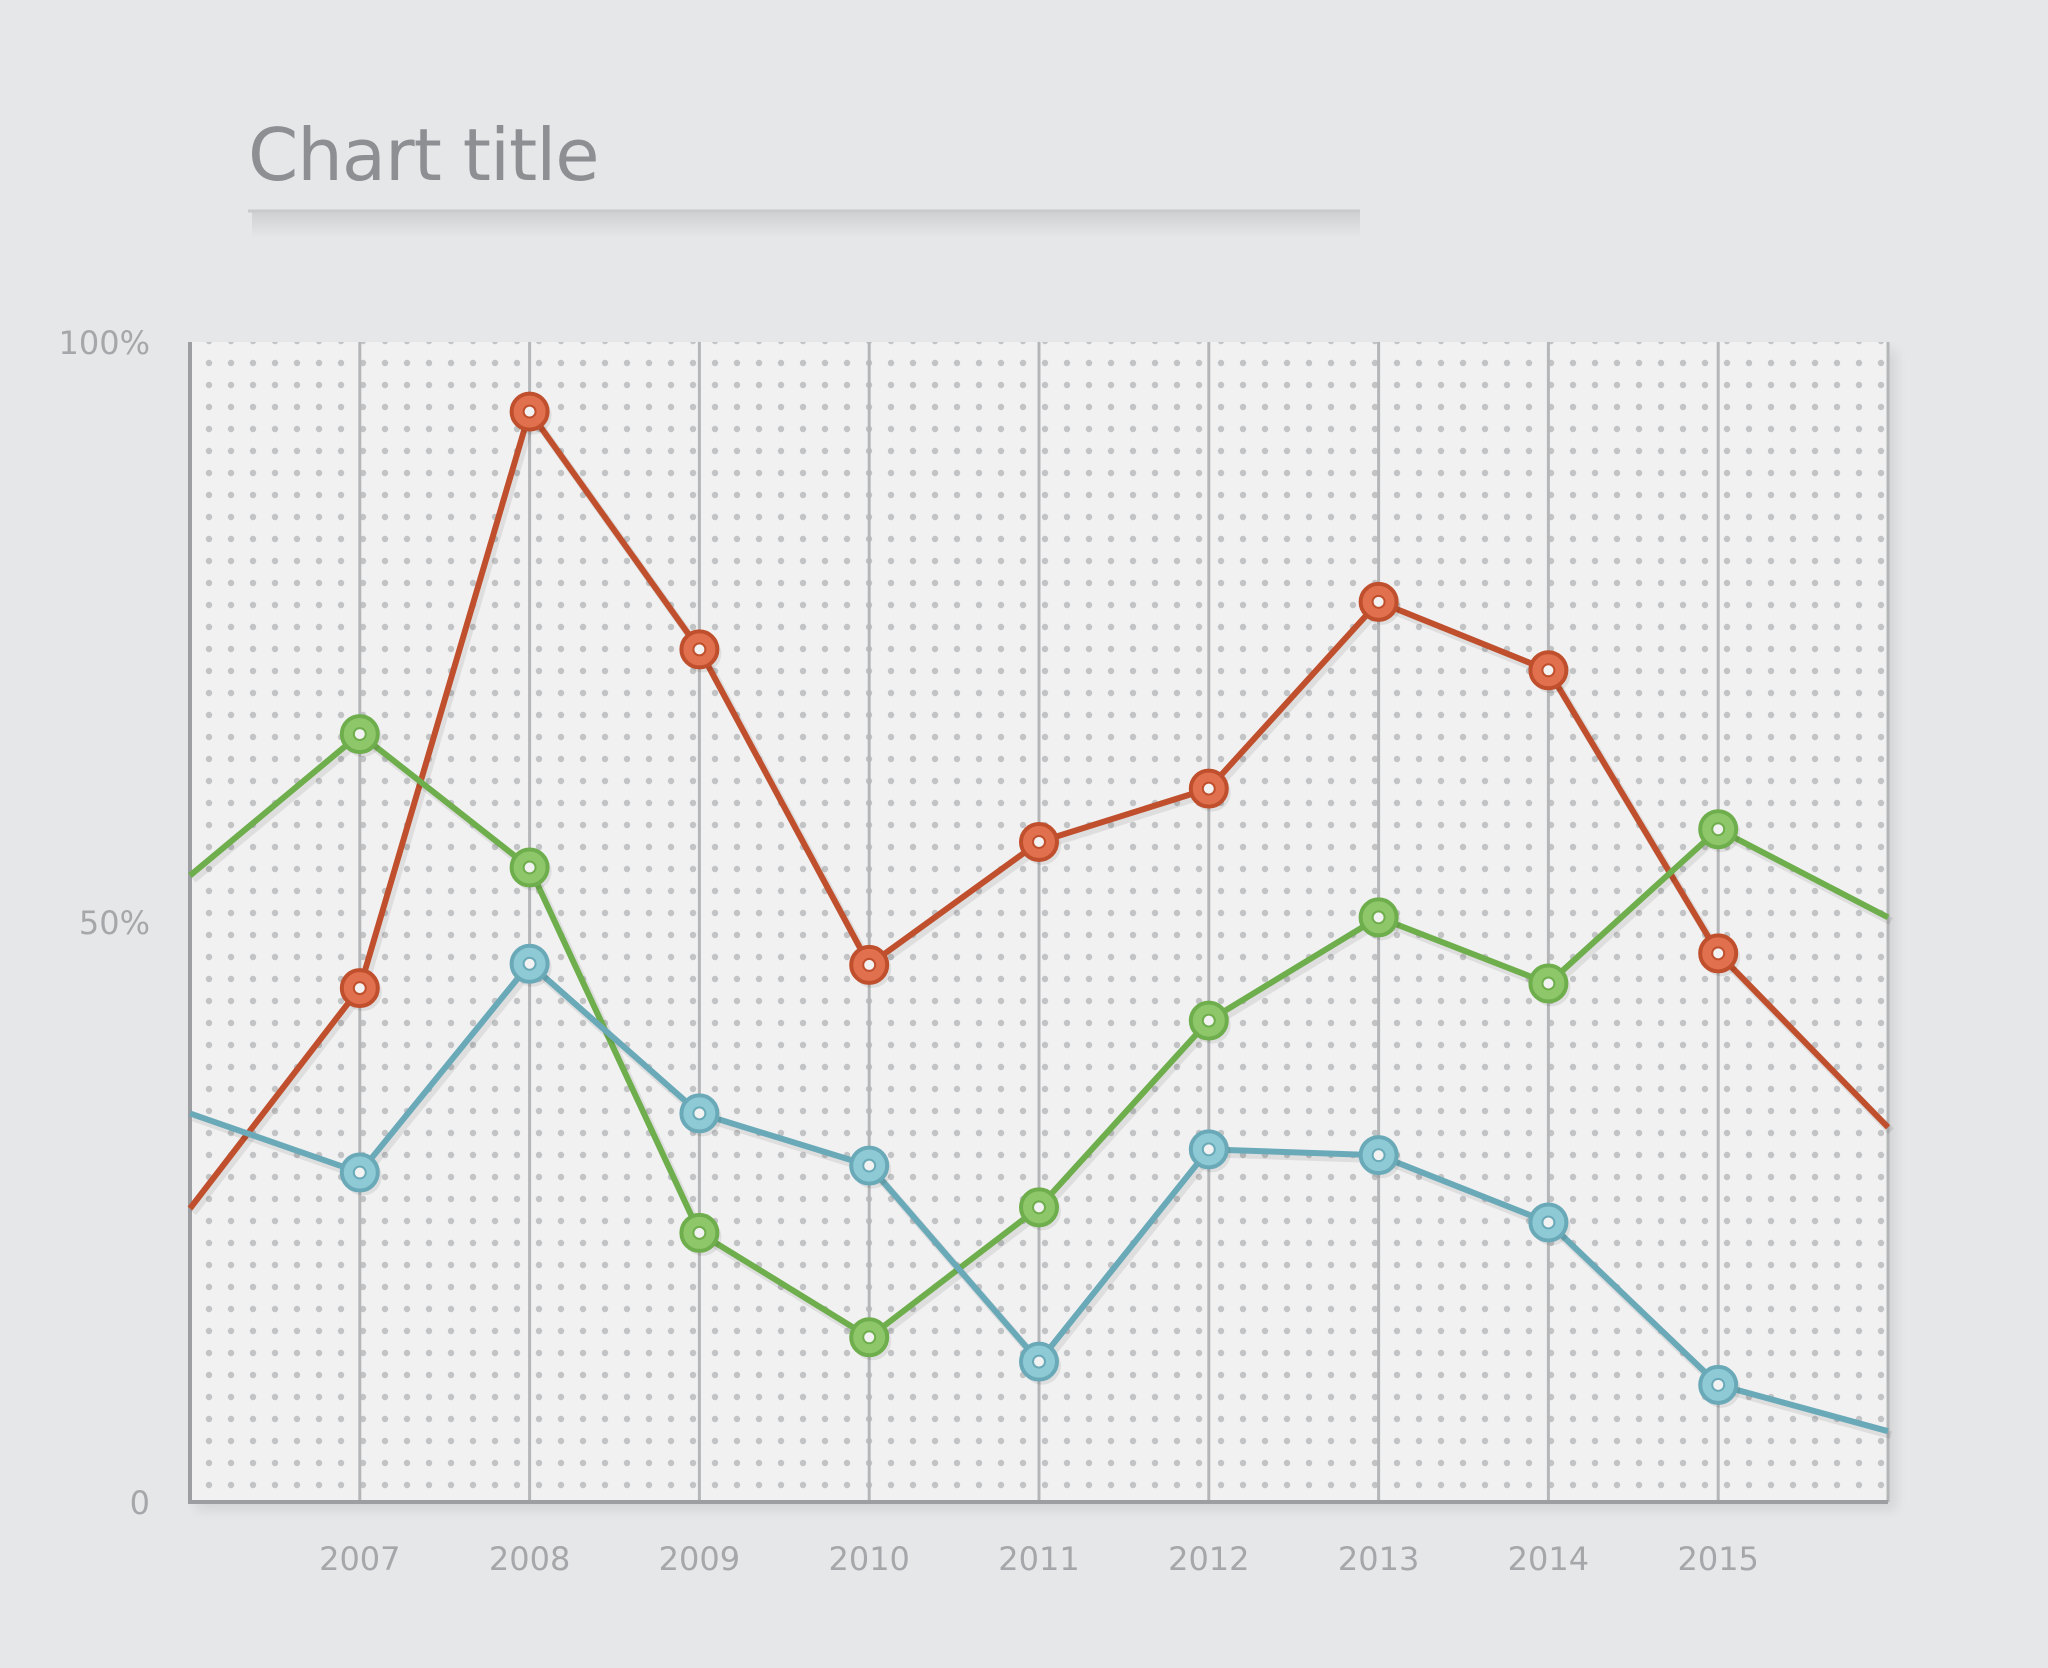 The height and width of the screenshot is (1668, 2048). I want to click on y-tick-labels: 0 50% 100%, so click(104, 923).